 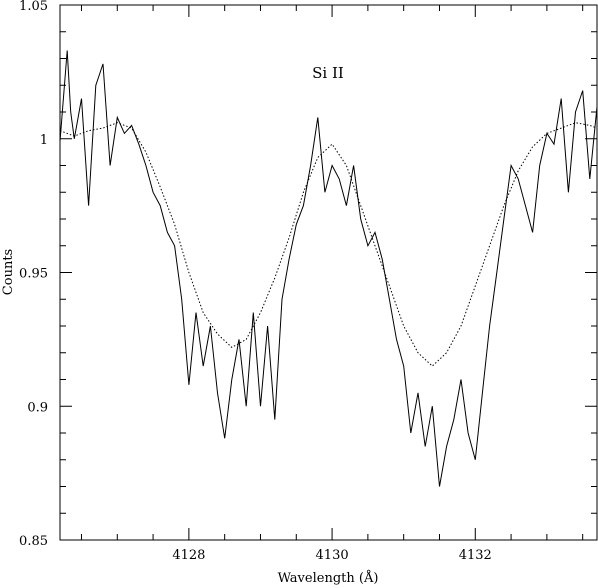 What do you see at coordinates (8, 272) in the screenshot?
I see `y-axis-label: Counts` at bounding box center [8, 272].